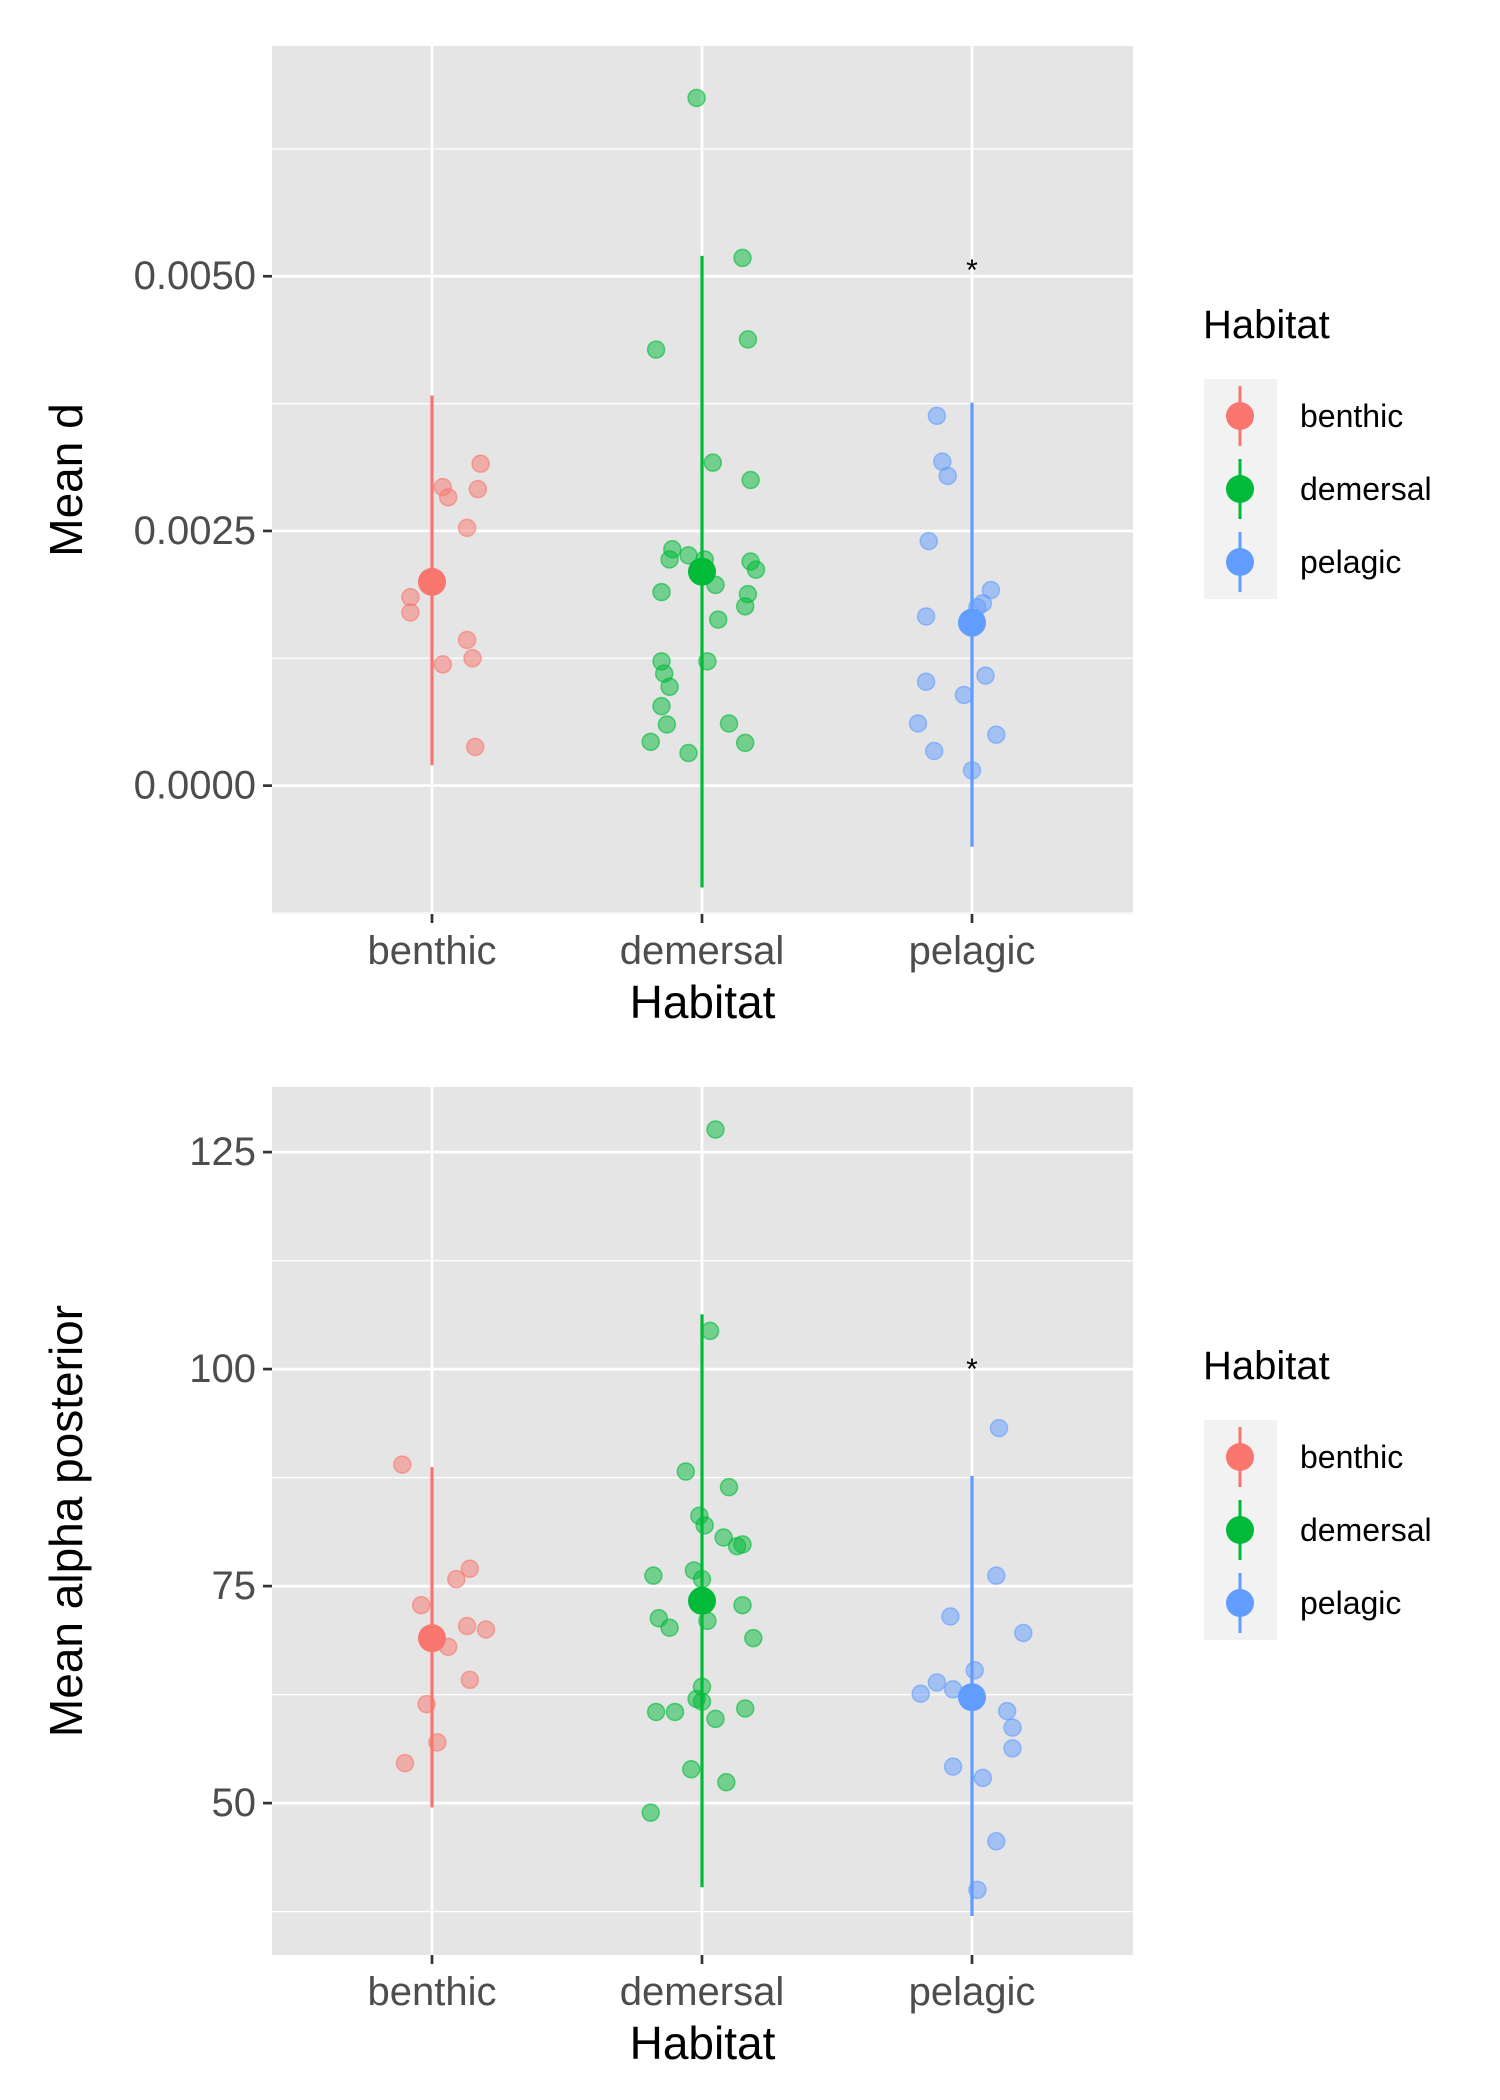  I want to click on y-tick-label: 0.0000, so click(195, 786).